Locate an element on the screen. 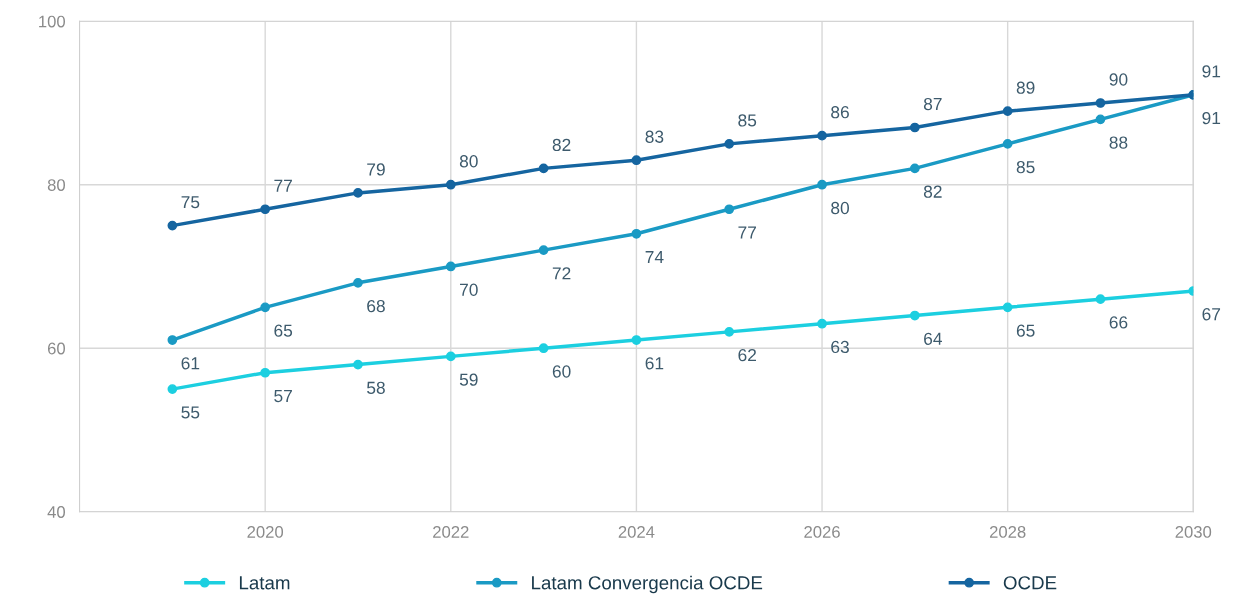  x-tick-label: 2030 is located at coordinates (1193, 532).